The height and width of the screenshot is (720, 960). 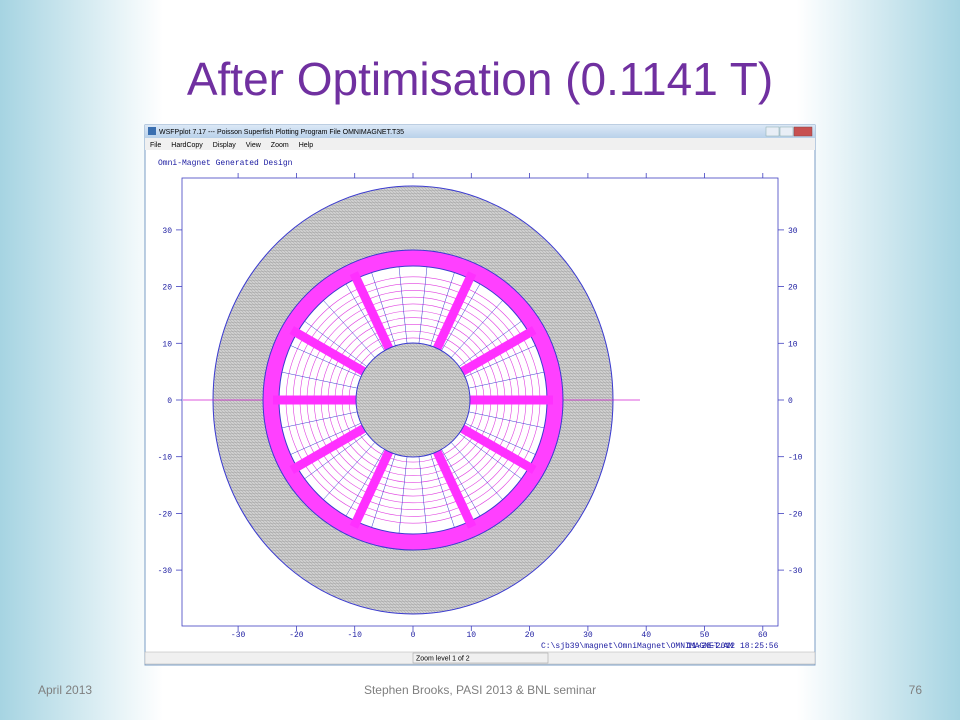 I want to click on y-tick-label-right: 0, so click(x=790, y=401).